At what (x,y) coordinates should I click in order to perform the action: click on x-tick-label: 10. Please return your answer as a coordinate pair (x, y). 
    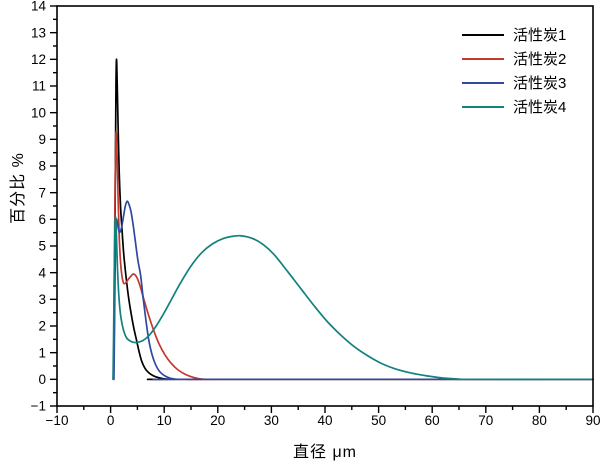
    Looking at the image, I should click on (164, 420).